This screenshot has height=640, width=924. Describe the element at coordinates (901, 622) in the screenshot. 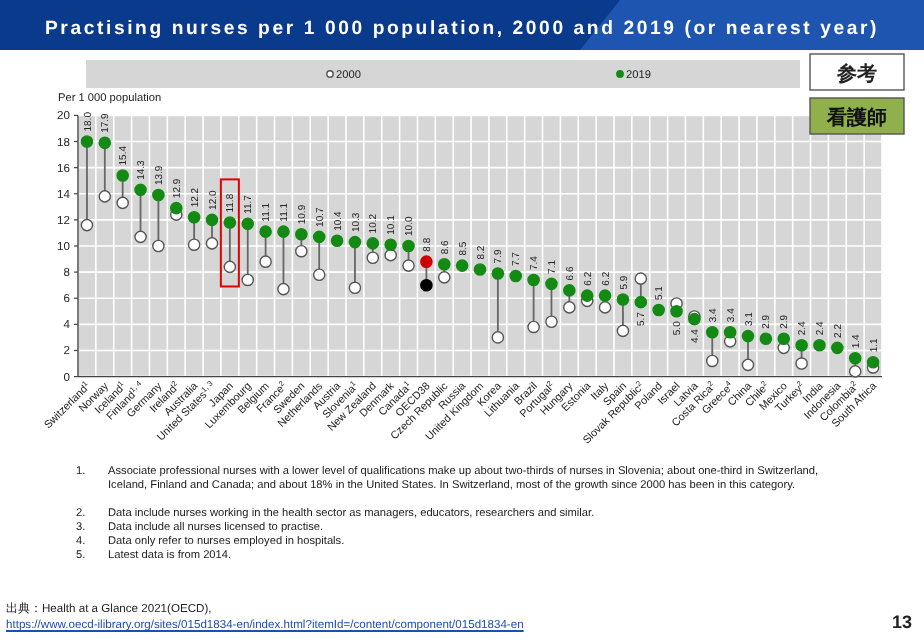

I see `text: 13` at that location.